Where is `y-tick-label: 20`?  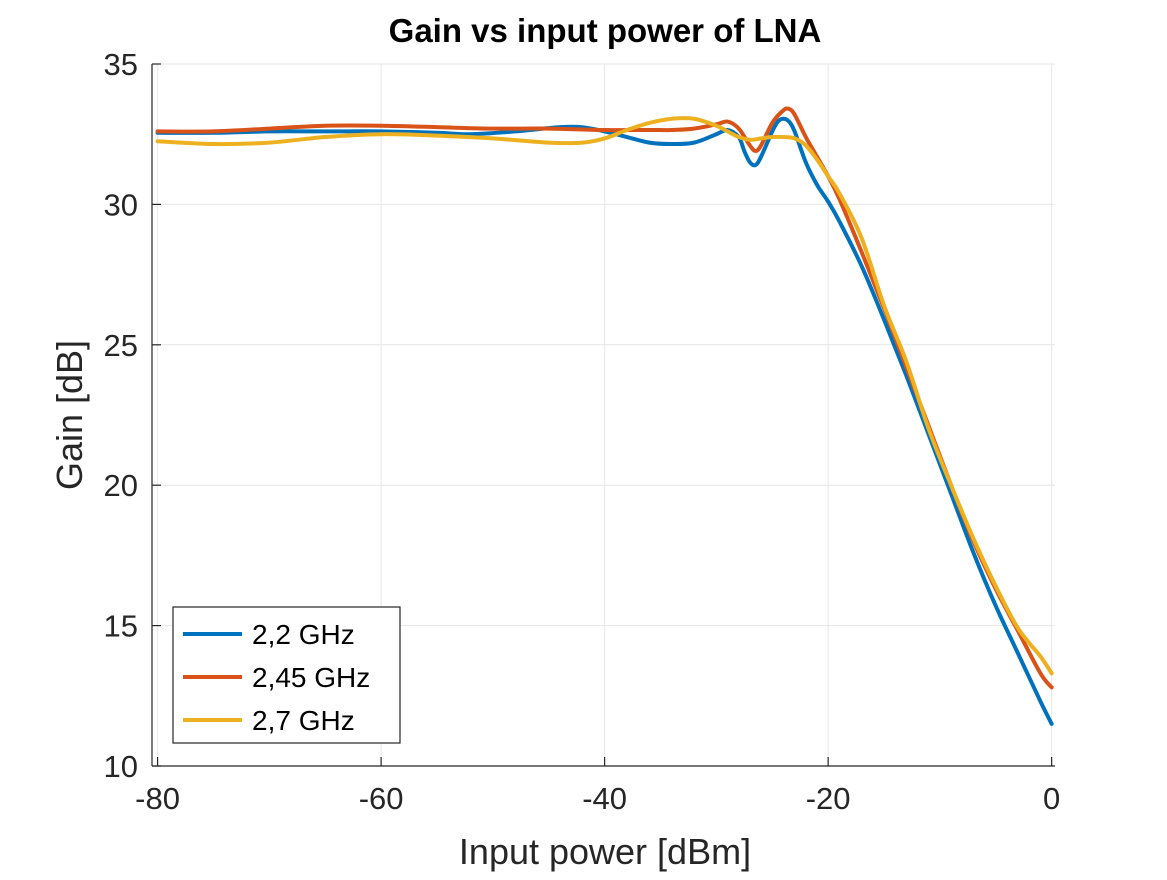 y-tick-label: 20 is located at coordinates (121, 485).